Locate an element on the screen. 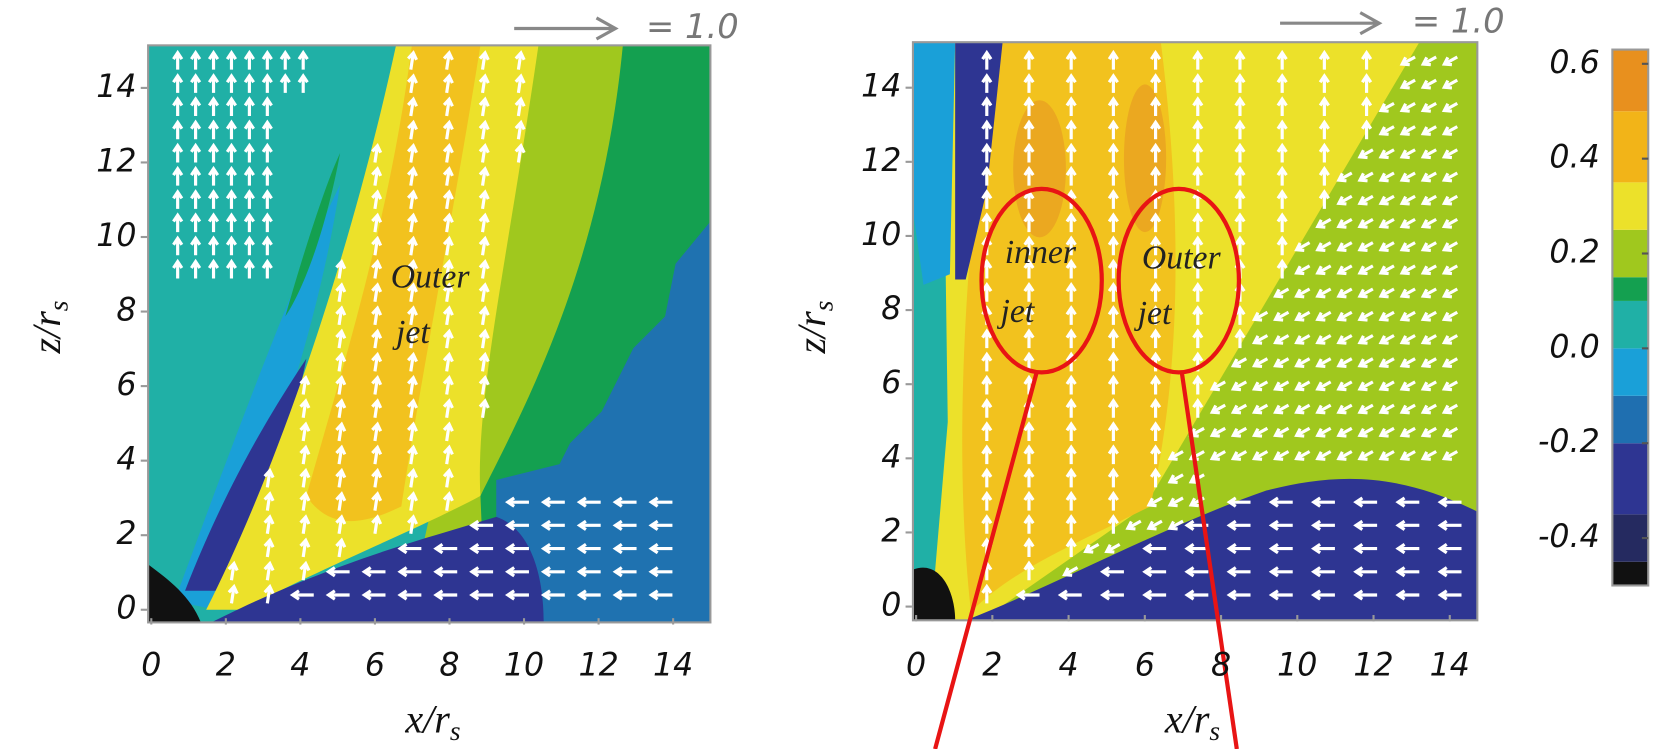  colorbar-tick-label: 0.6 is located at coordinates (1574, 63).